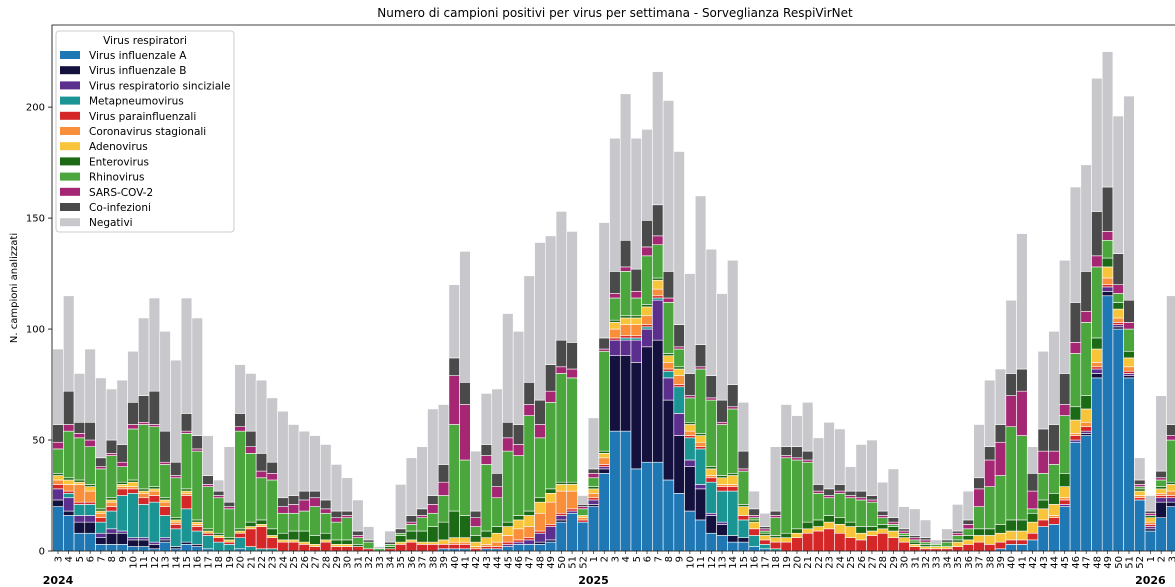  Describe the element at coordinates (42, 552) in the screenshot. I see `y-tick-label: 0` at that location.